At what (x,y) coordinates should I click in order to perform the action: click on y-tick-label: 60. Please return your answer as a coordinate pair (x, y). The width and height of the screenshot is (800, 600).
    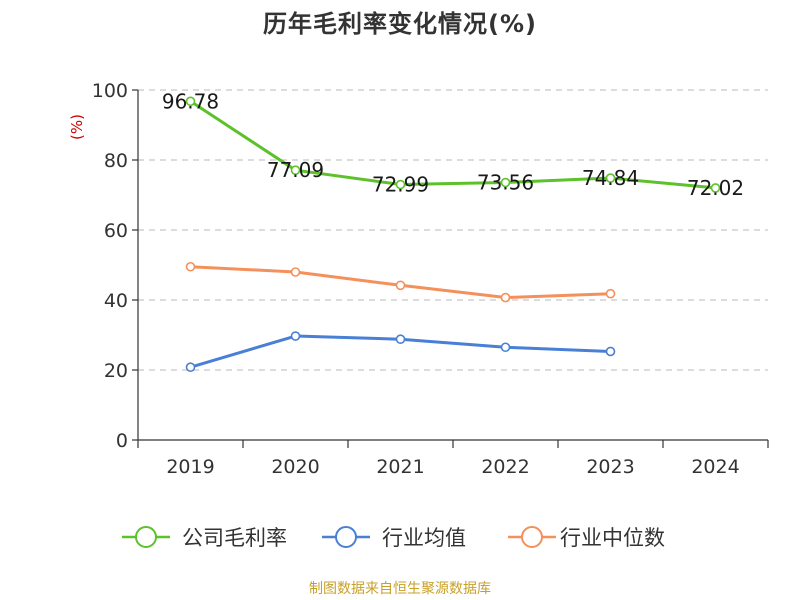
    Looking at the image, I should click on (116, 231).